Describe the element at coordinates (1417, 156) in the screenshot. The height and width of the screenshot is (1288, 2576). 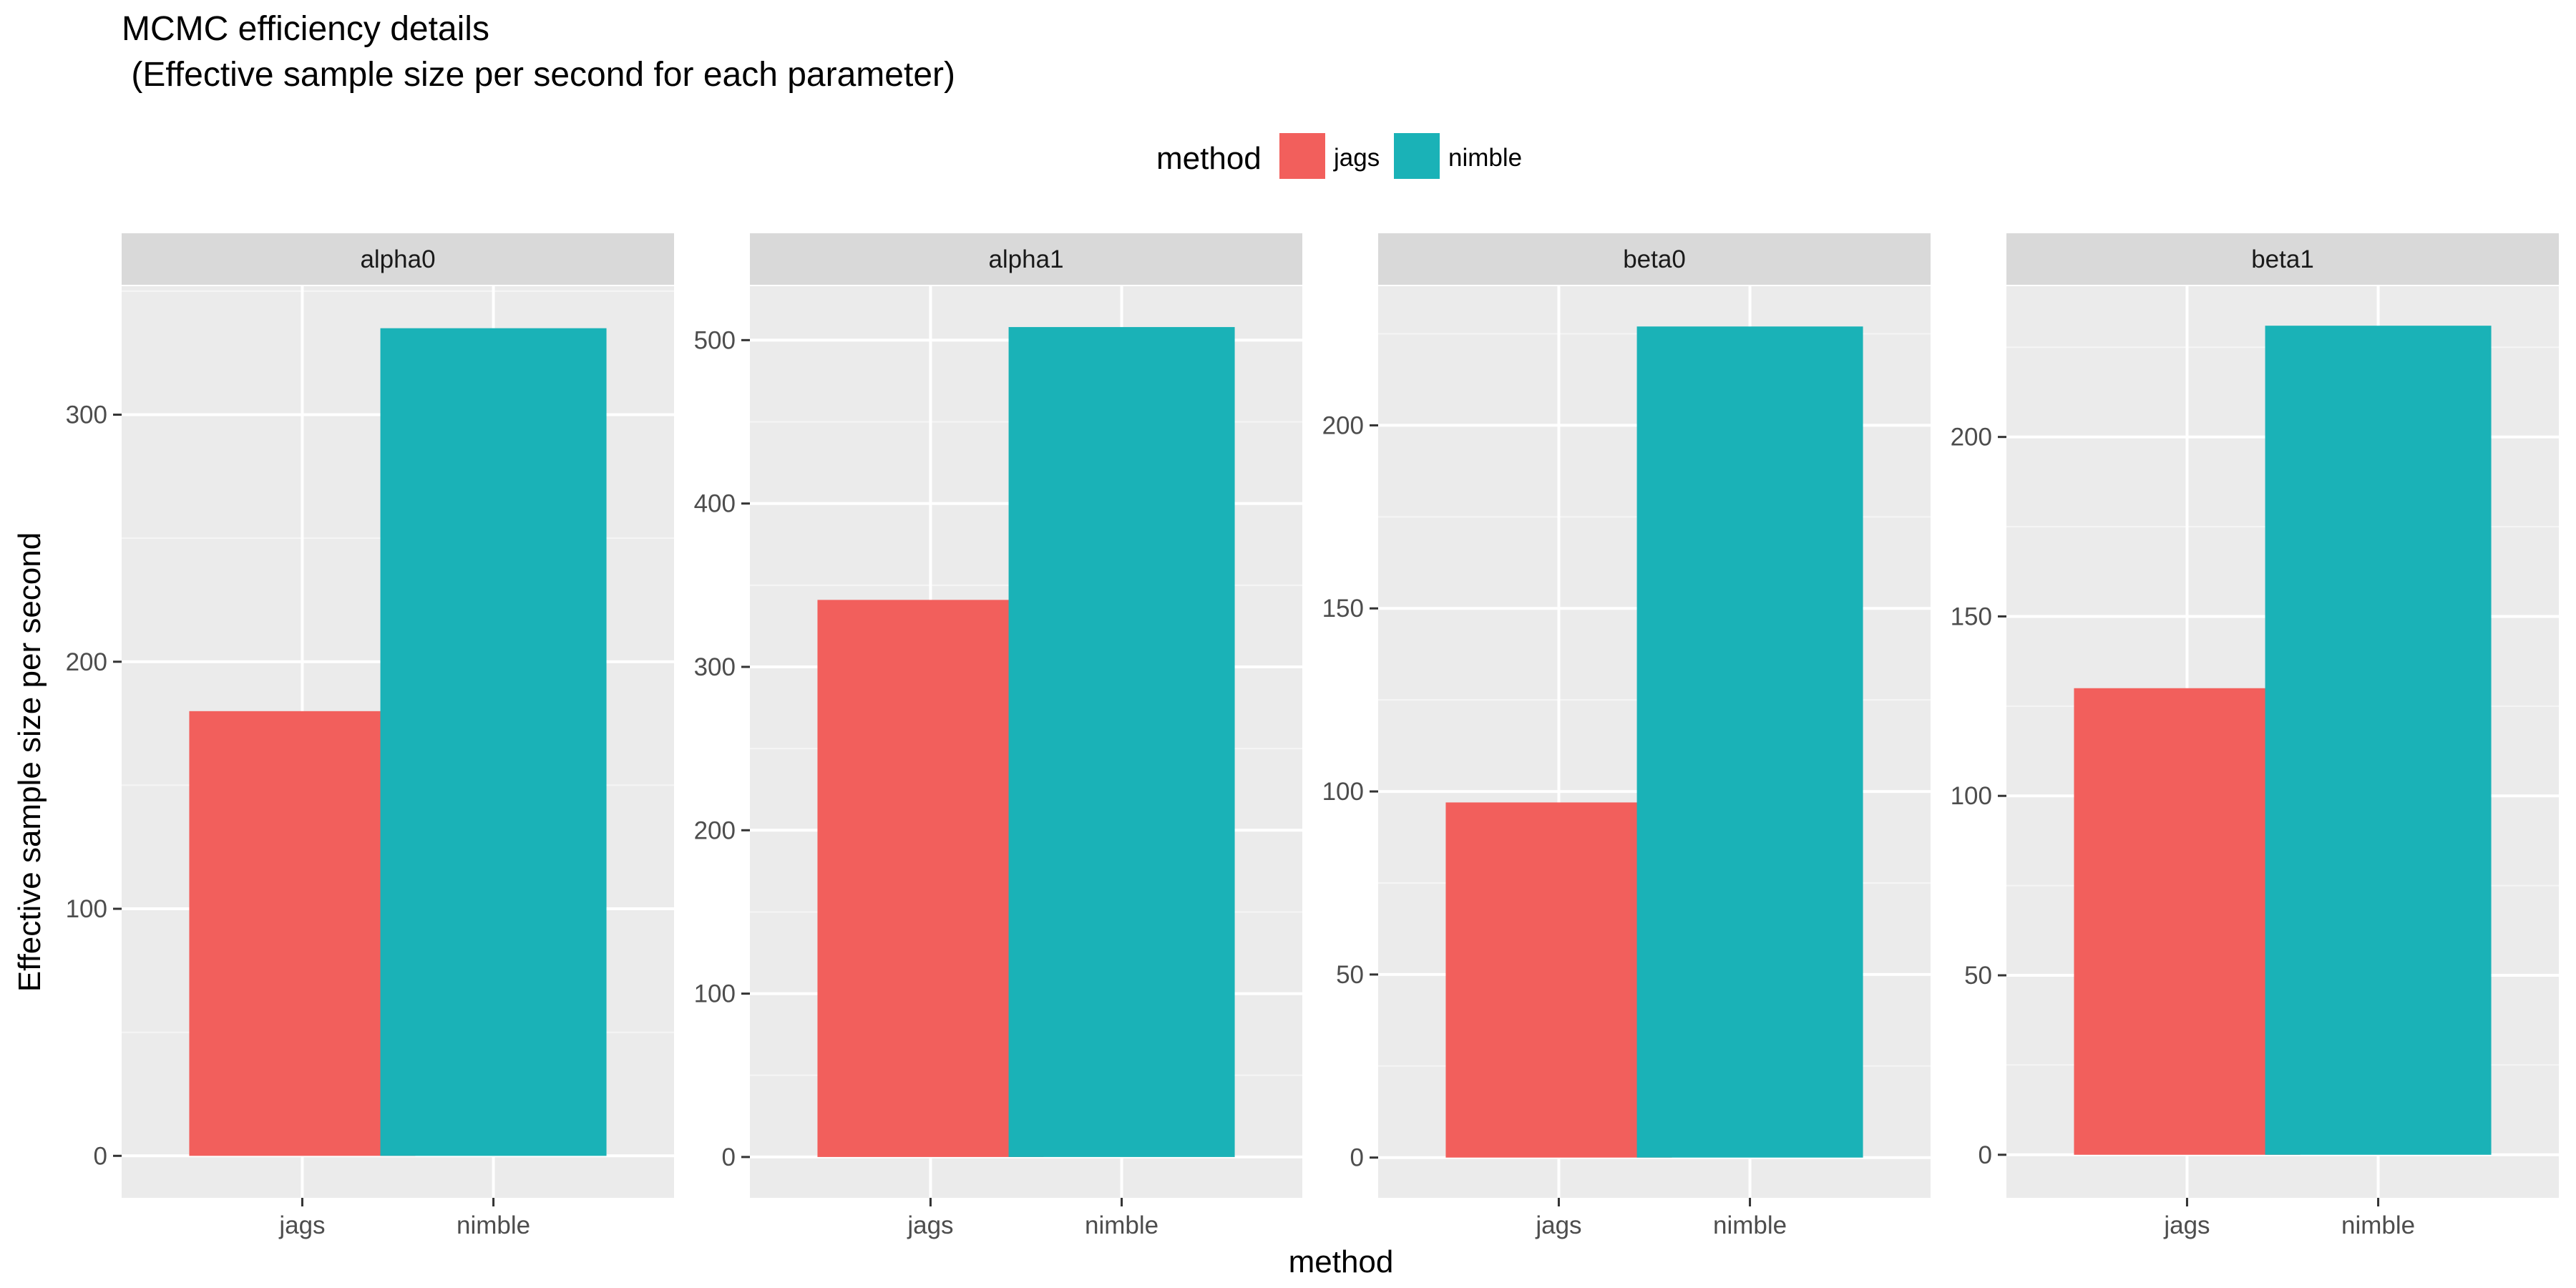
I see `legend-key-nimble` at that location.